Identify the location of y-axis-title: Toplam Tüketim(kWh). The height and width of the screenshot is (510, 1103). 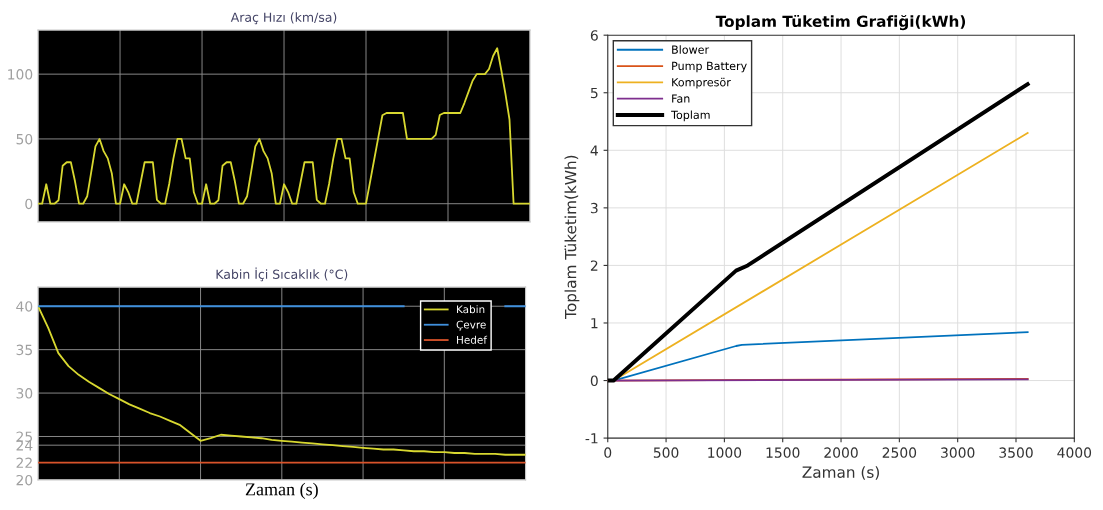
(572, 237).